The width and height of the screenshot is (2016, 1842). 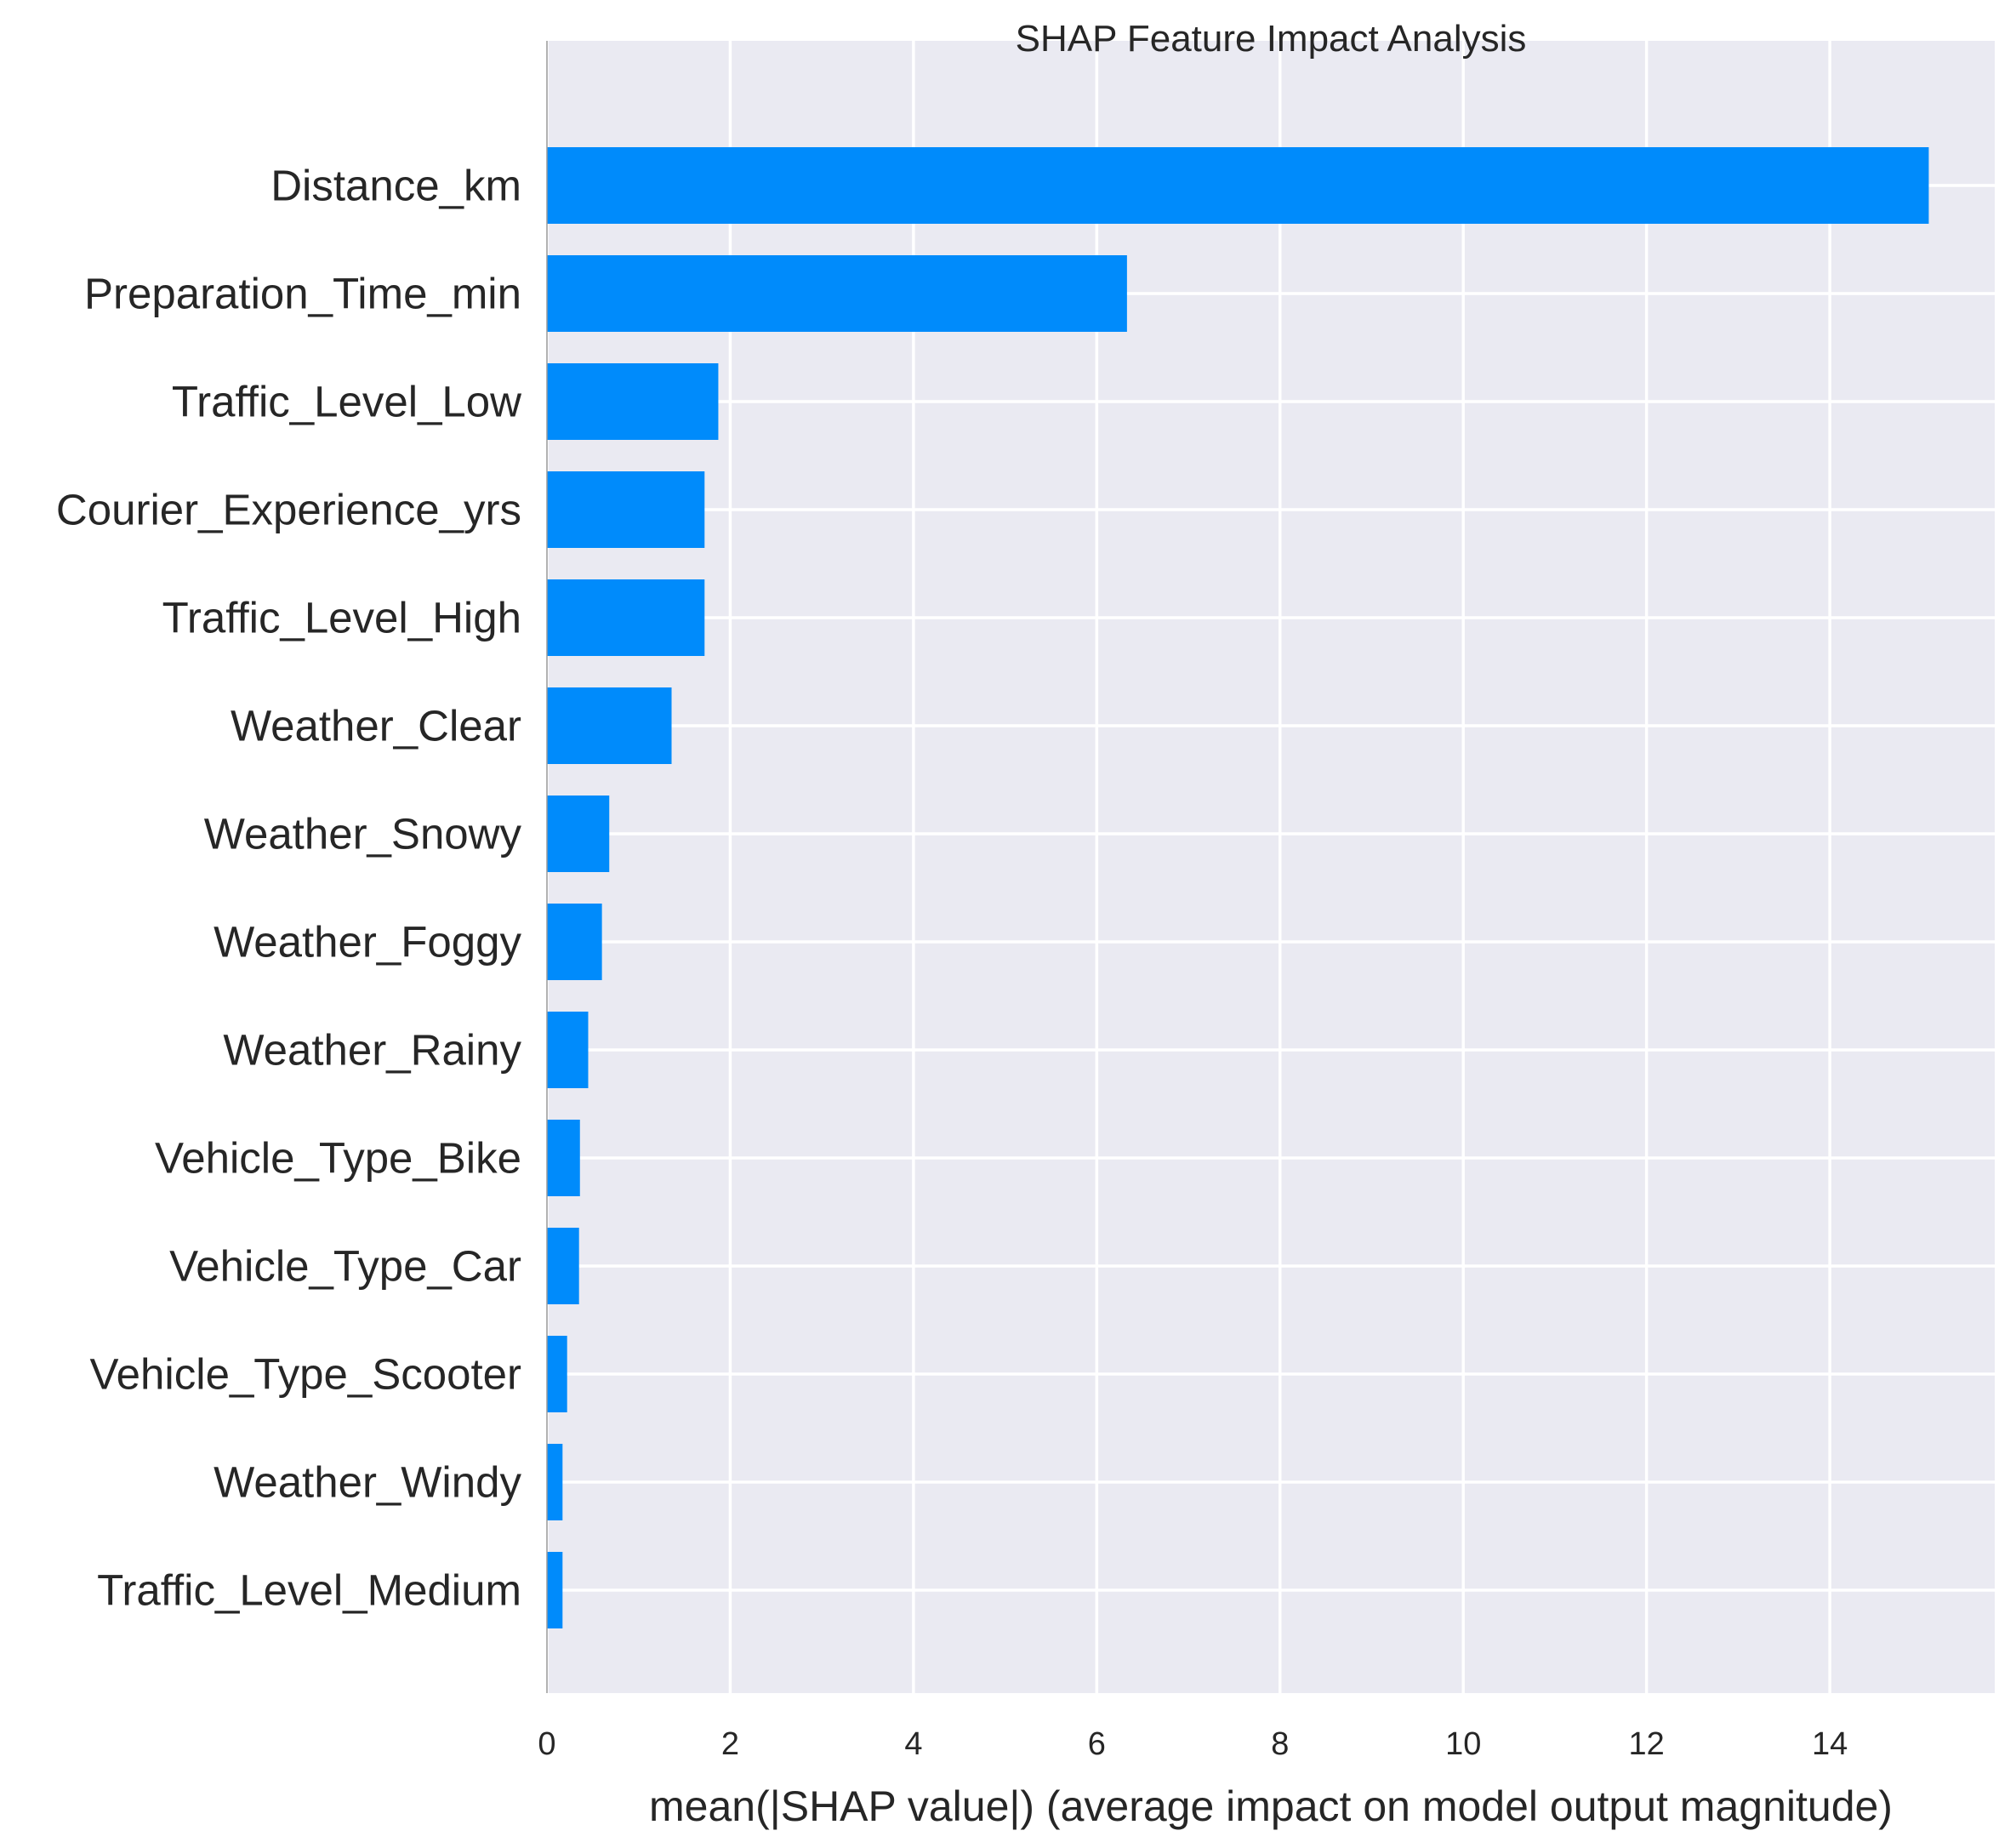 I want to click on bar-weather-snowy, so click(x=578, y=834).